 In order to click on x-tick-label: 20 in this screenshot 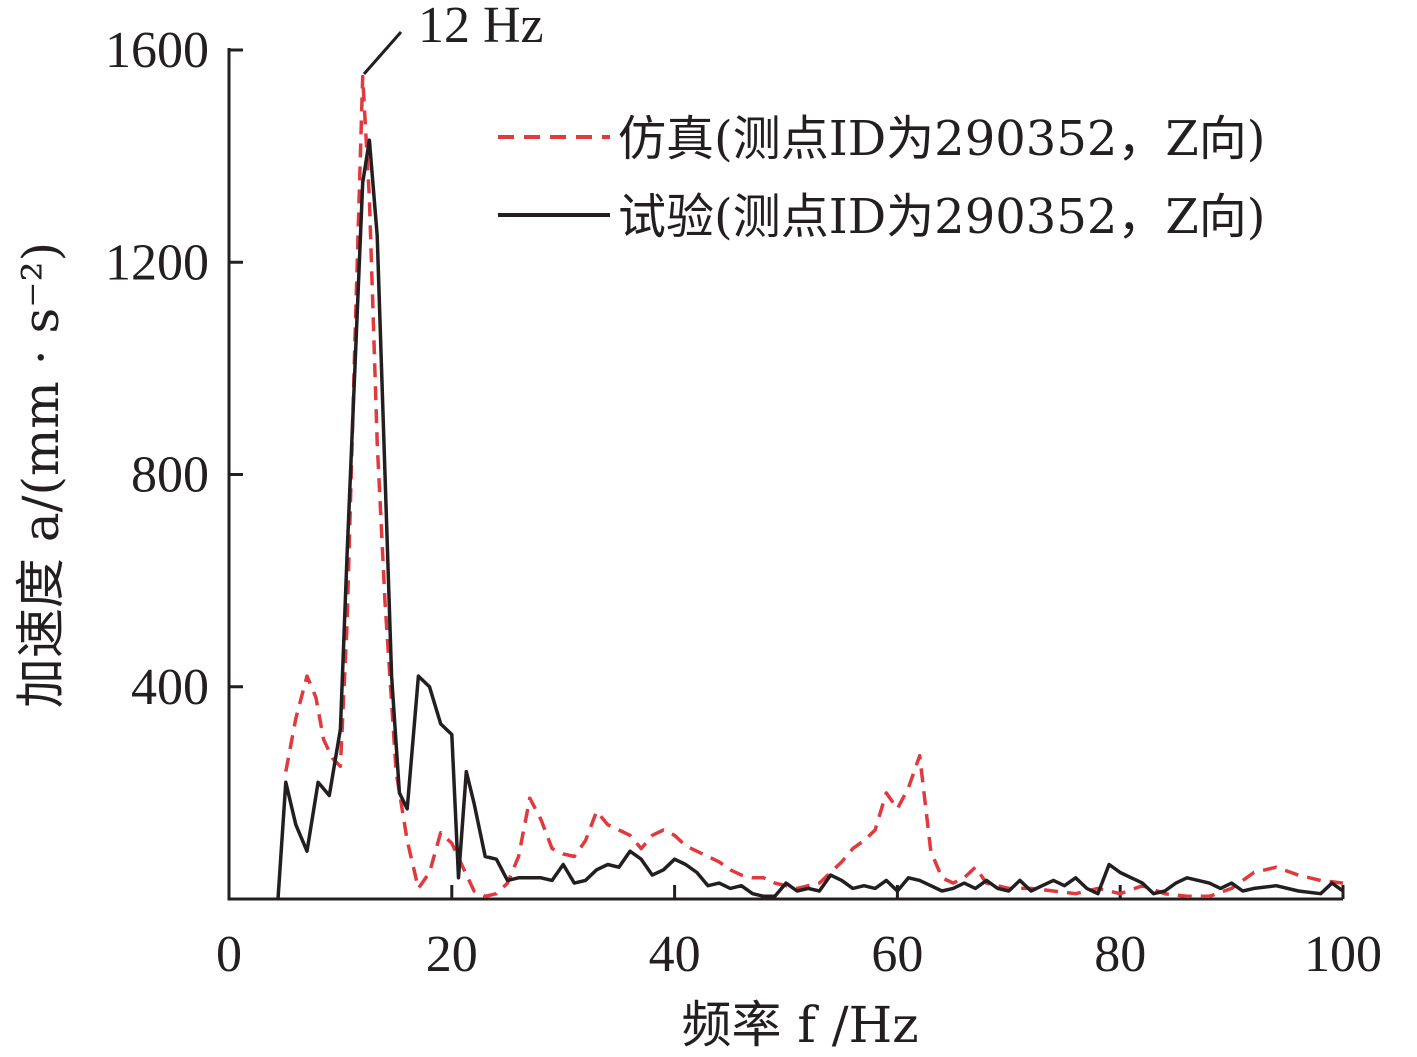, I will do `click(452, 954)`.